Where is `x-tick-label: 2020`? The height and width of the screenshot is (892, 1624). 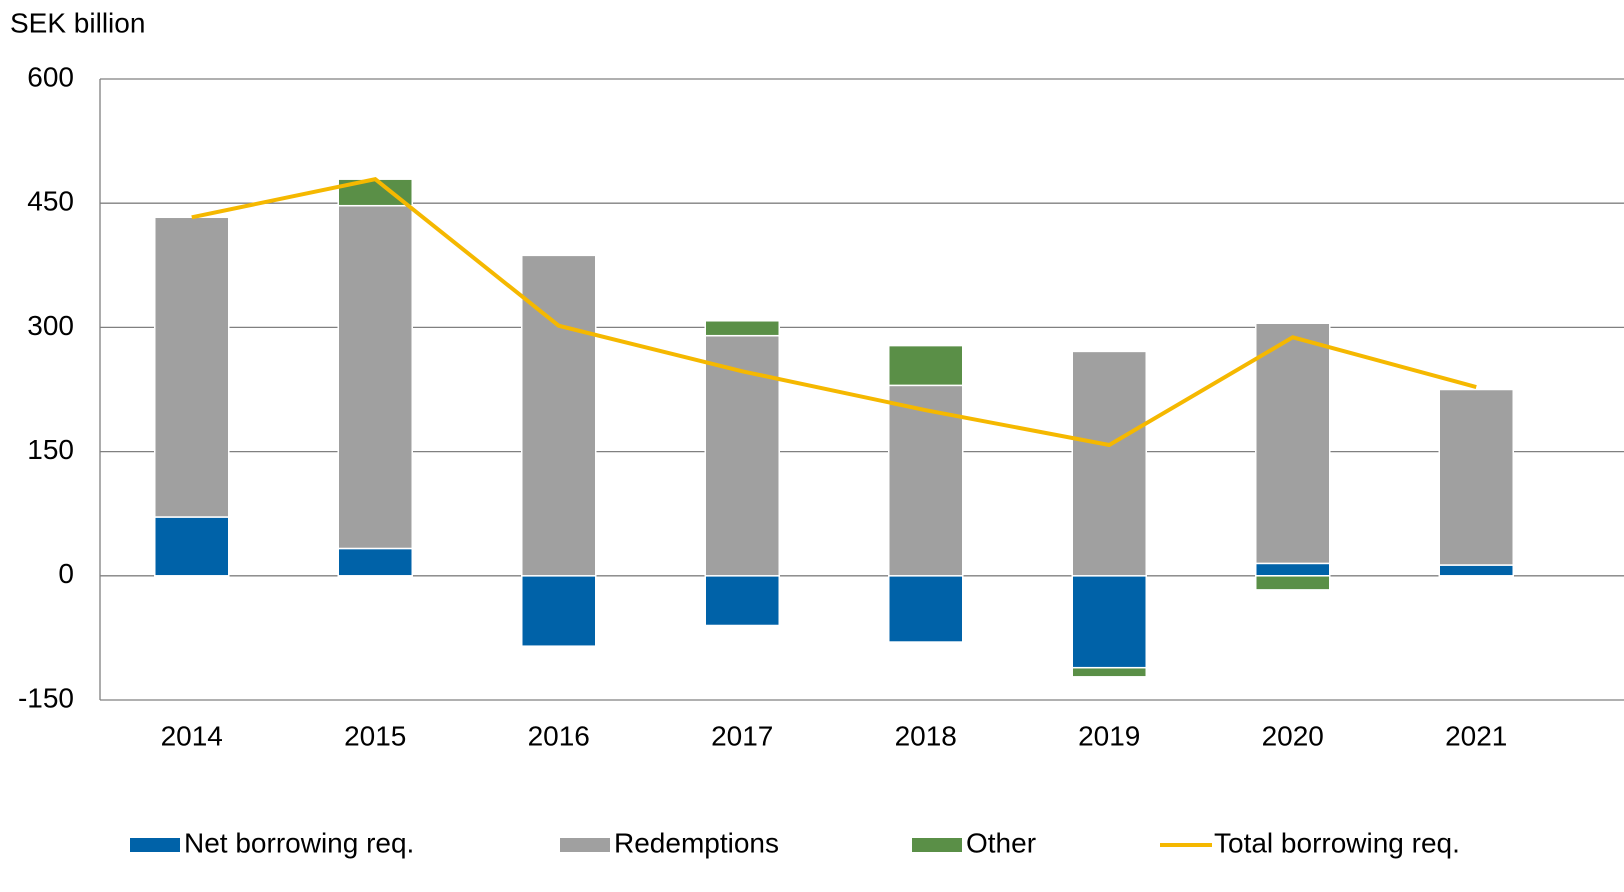
x-tick-label: 2020 is located at coordinates (1293, 735).